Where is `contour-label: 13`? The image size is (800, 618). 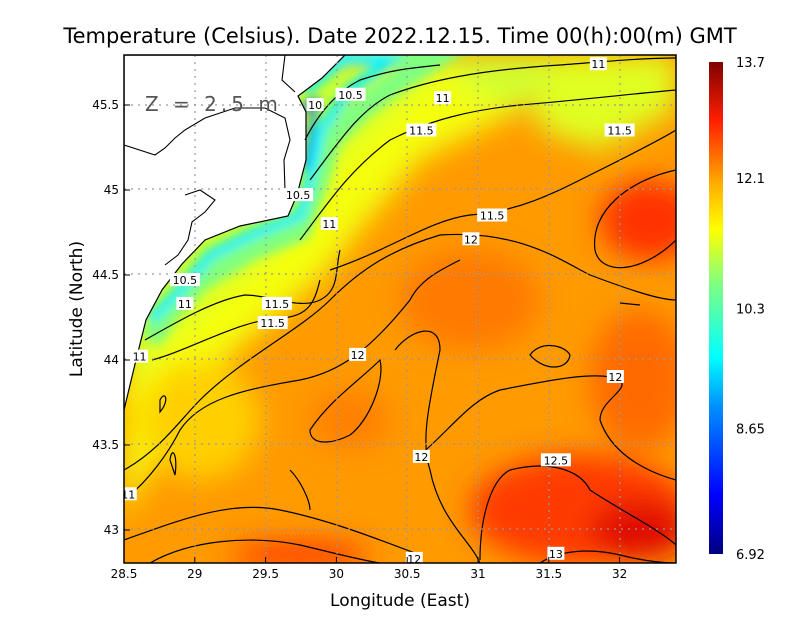
contour-label: 13 is located at coordinates (556, 554).